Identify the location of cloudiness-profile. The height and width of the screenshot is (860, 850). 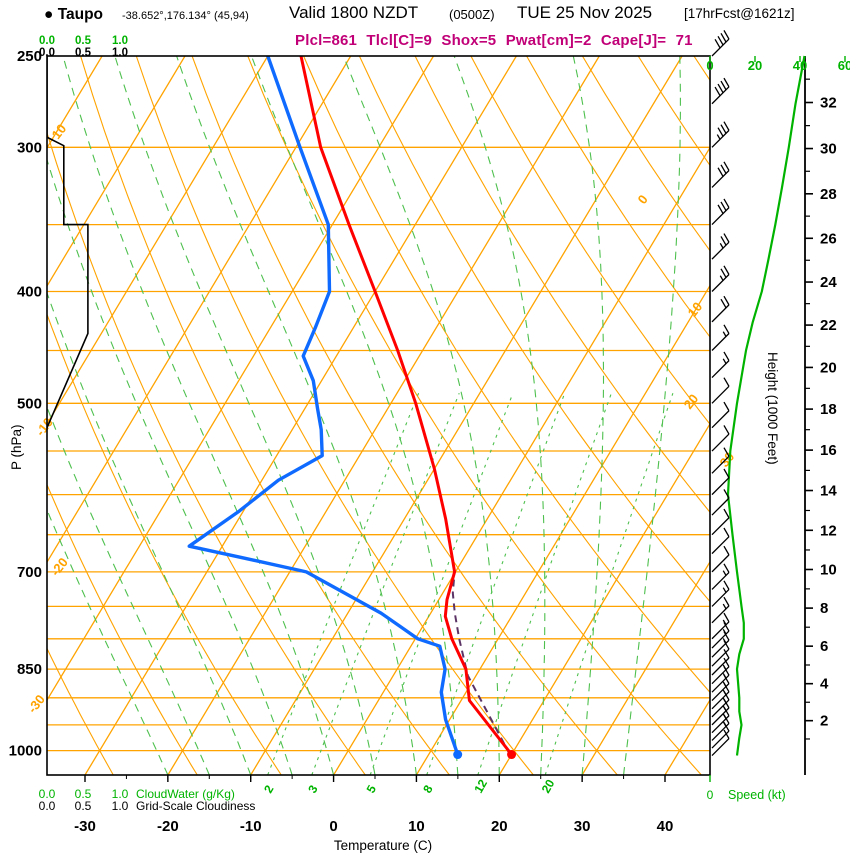
(68, 242).